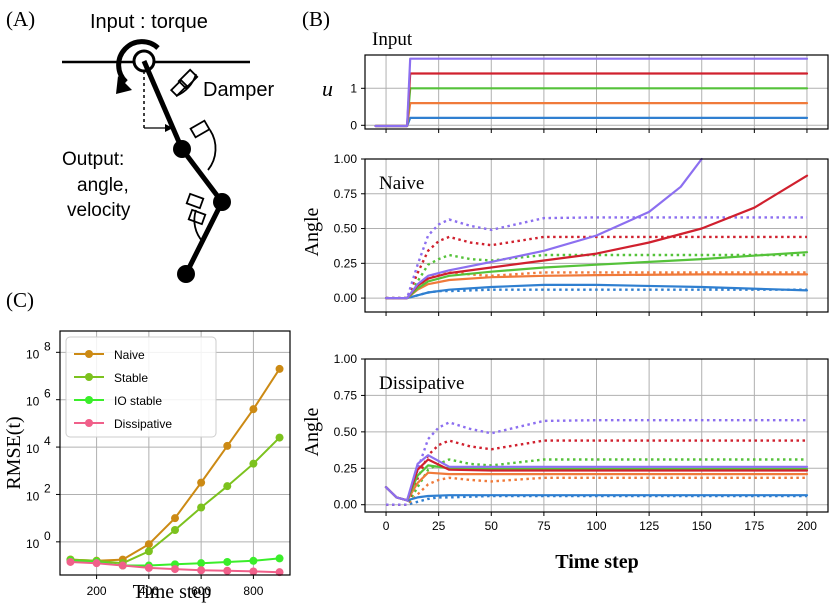  I want to click on input-chart-title: Input, so click(392, 39).